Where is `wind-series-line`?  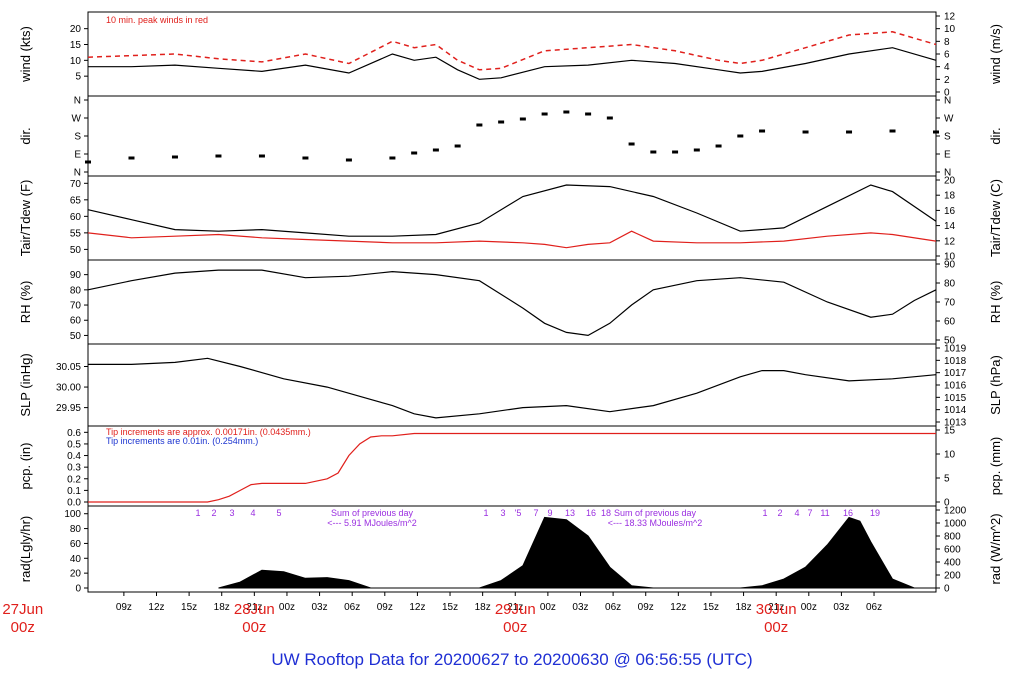
wind-series-line is located at coordinates (512, 51).